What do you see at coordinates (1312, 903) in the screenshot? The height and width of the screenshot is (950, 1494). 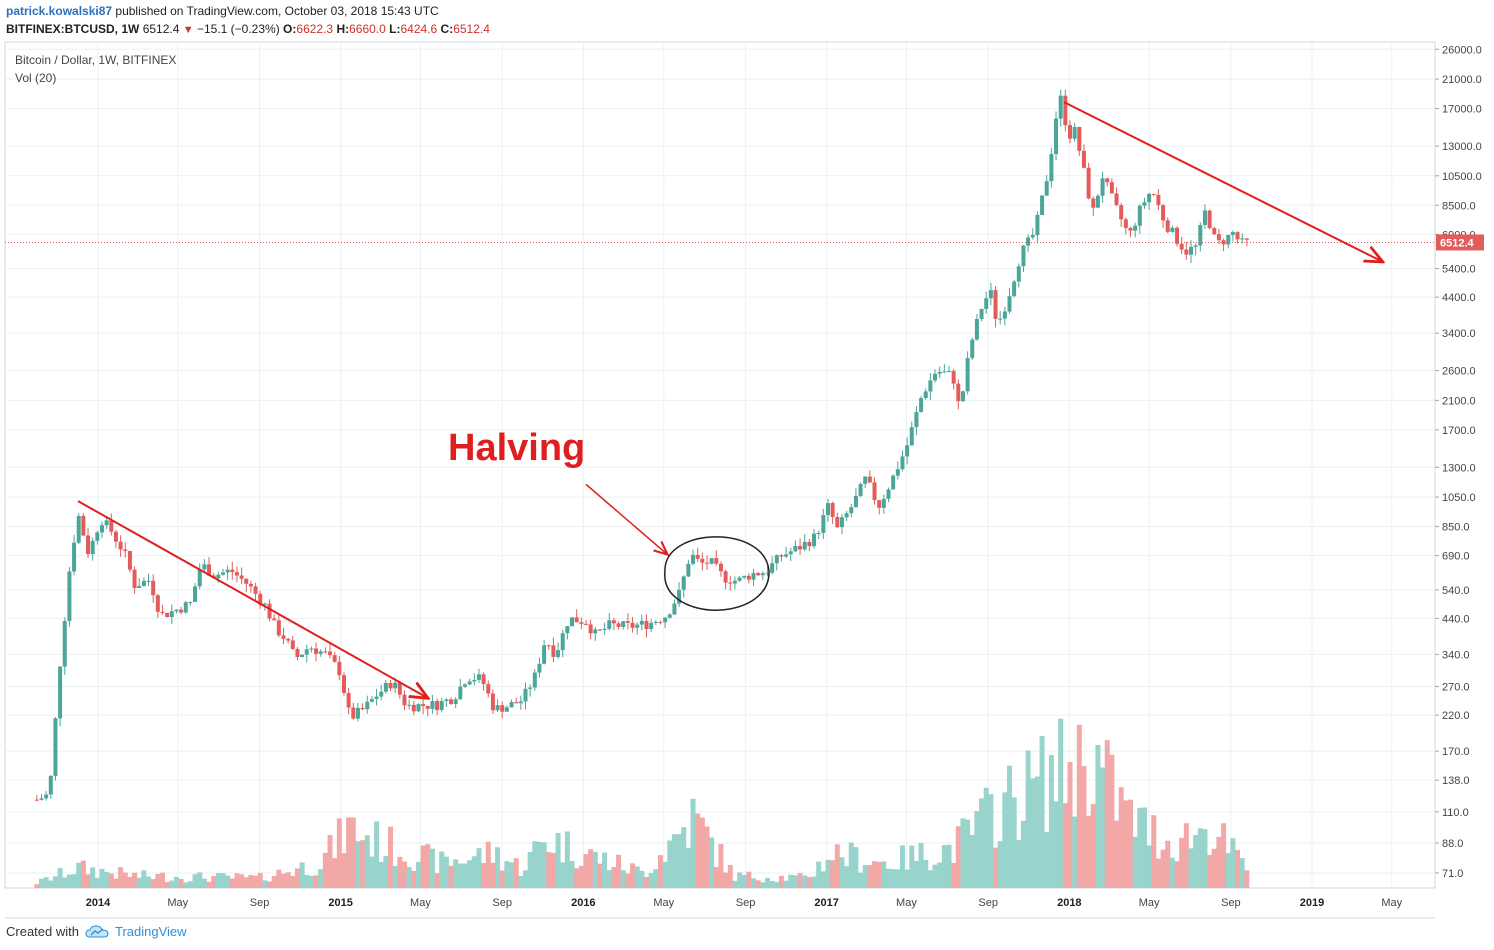 I see `time-tick-label: 2019` at bounding box center [1312, 903].